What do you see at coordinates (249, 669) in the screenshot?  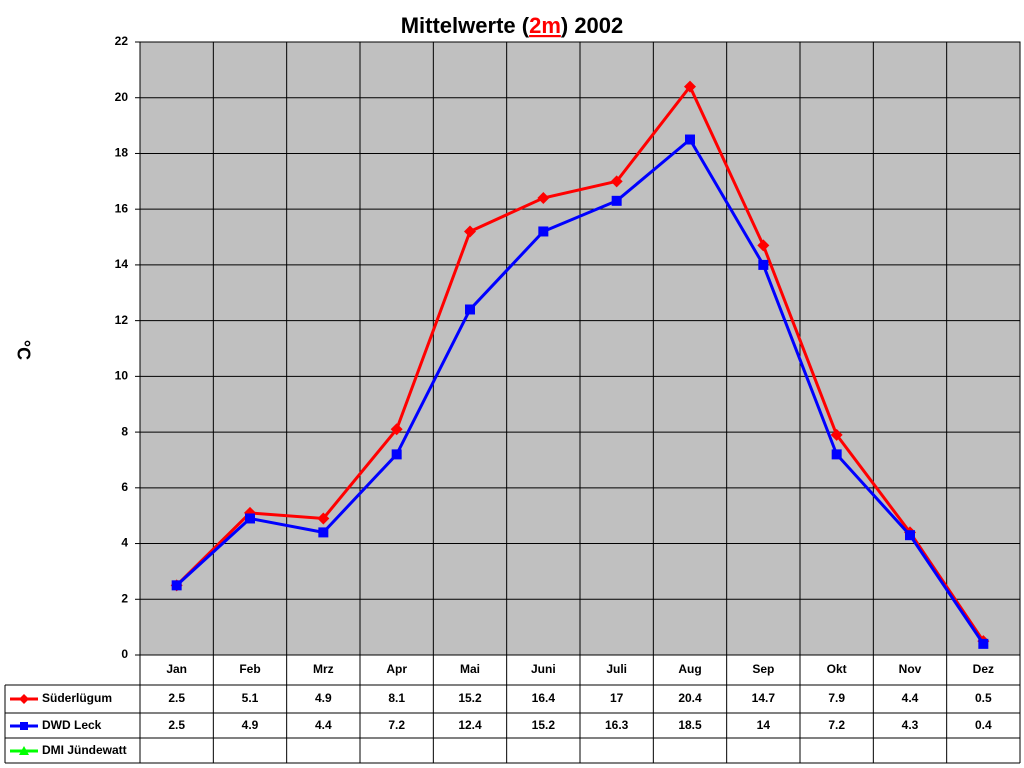 I see `x-tick-label: Feb` at bounding box center [249, 669].